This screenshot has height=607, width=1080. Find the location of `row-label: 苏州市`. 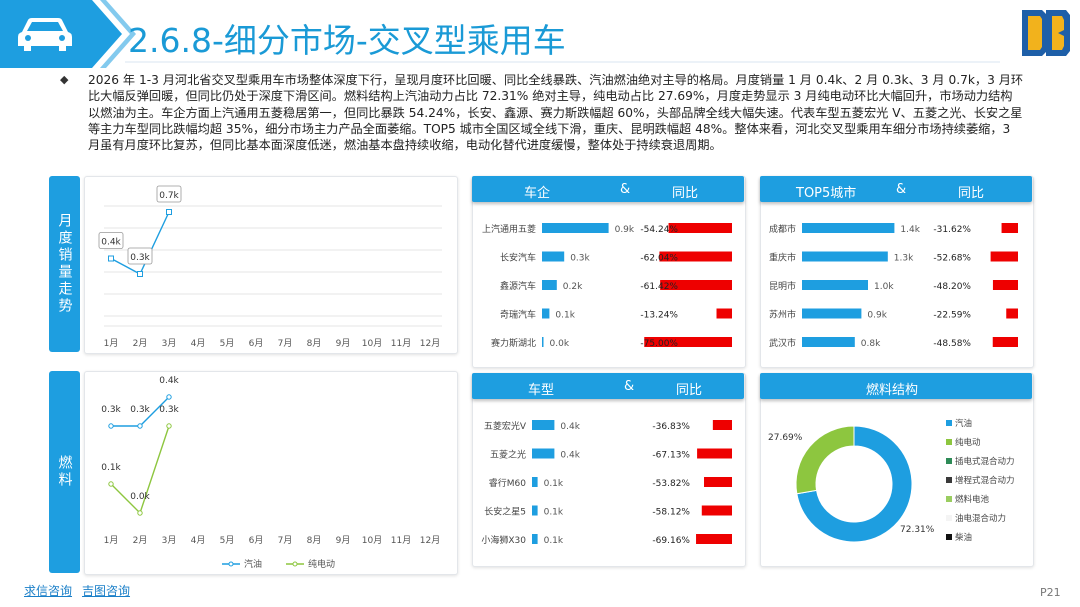

row-label: 苏州市 is located at coordinates (782, 315).